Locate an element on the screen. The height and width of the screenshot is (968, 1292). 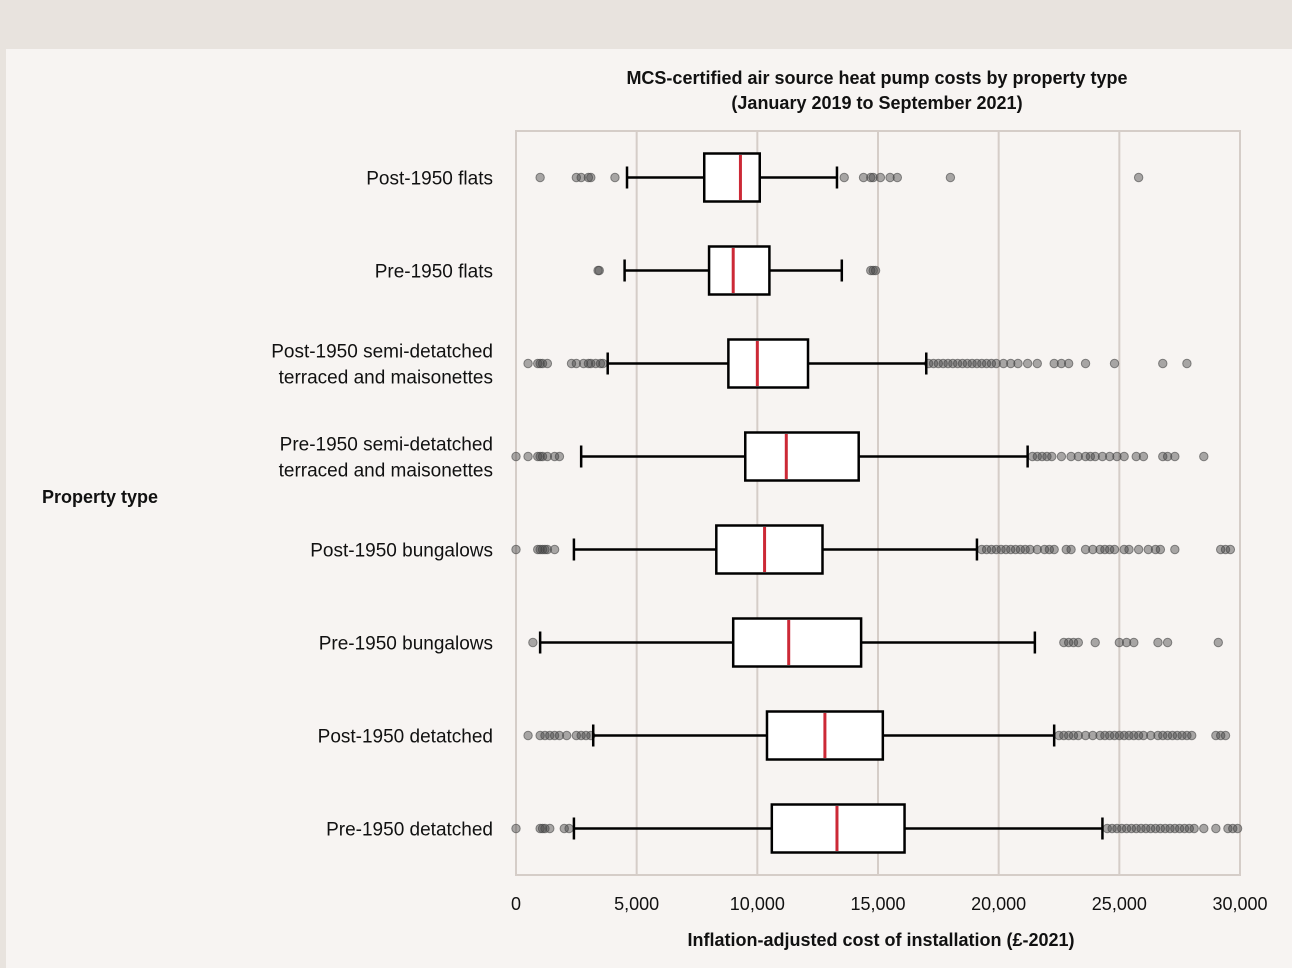
chart-title-line2: (January 2019 to September 2021) is located at coordinates (876, 103).